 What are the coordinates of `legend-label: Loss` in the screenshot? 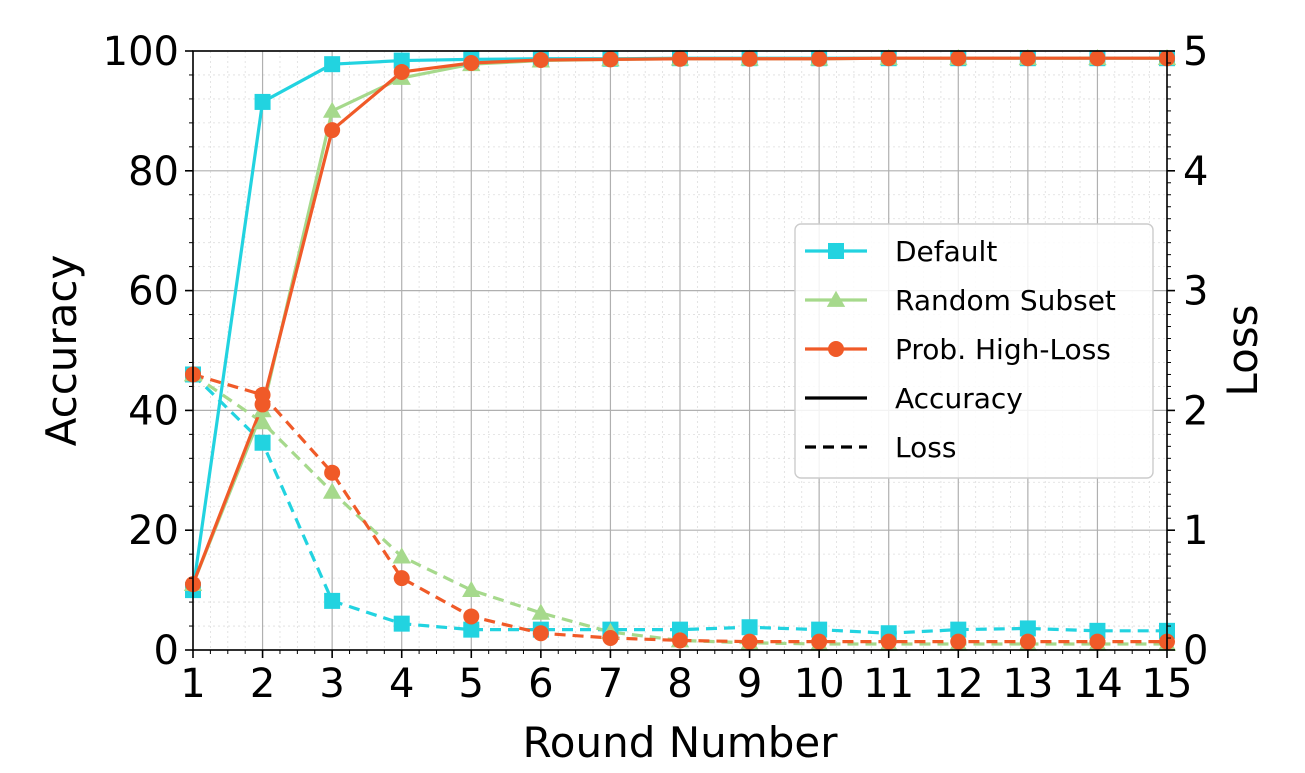 It's located at (925, 447).